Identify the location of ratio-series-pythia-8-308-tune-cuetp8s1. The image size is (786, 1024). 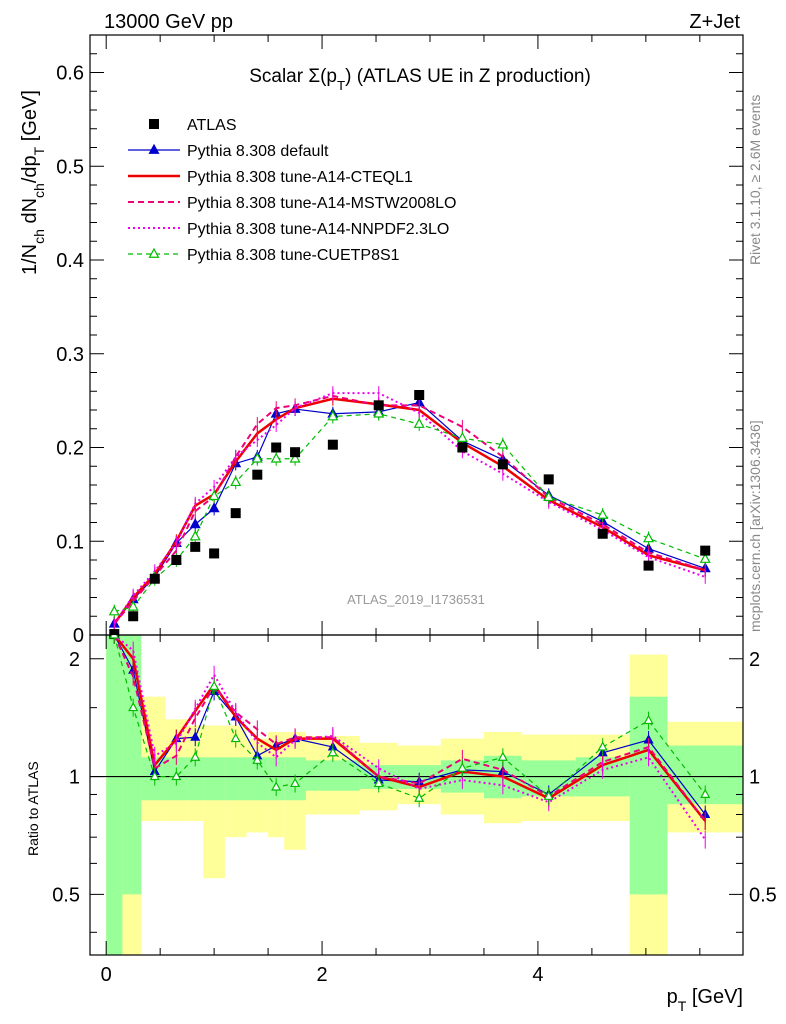
(410, 721).